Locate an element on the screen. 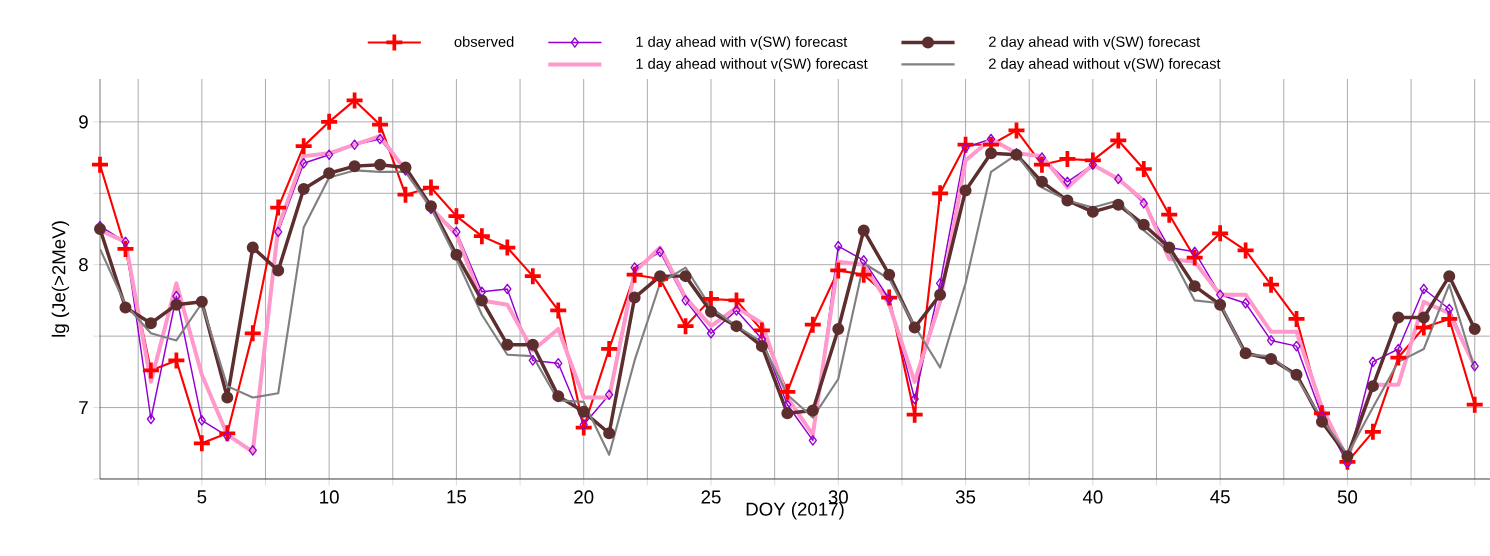 The width and height of the screenshot is (1490, 556). x-tick-label: 5 is located at coordinates (202, 497).